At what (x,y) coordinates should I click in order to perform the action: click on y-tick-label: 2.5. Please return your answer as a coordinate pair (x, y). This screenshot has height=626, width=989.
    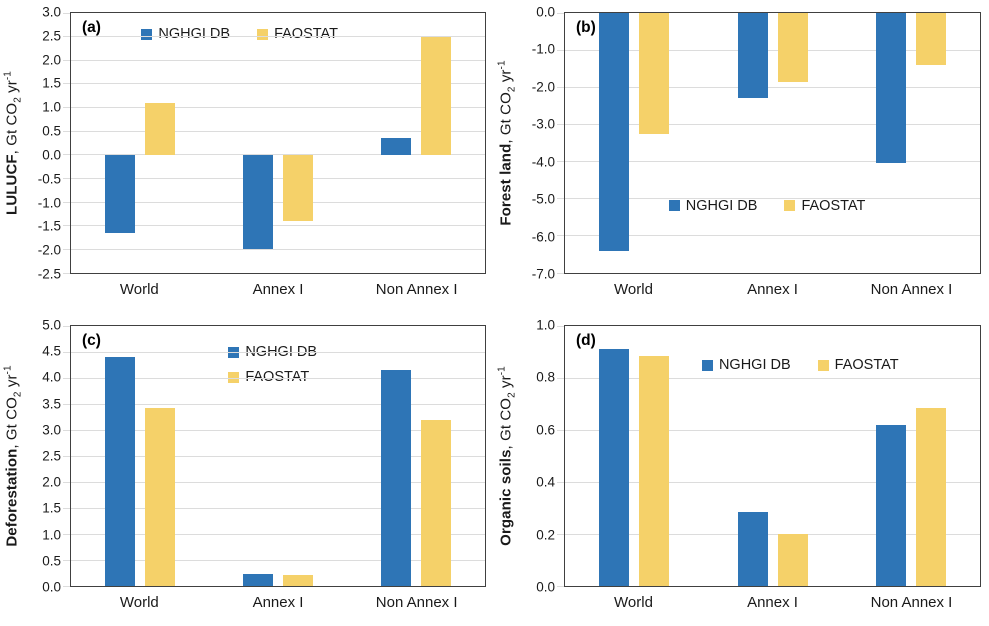
    Looking at the image, I should click on (51, 456).